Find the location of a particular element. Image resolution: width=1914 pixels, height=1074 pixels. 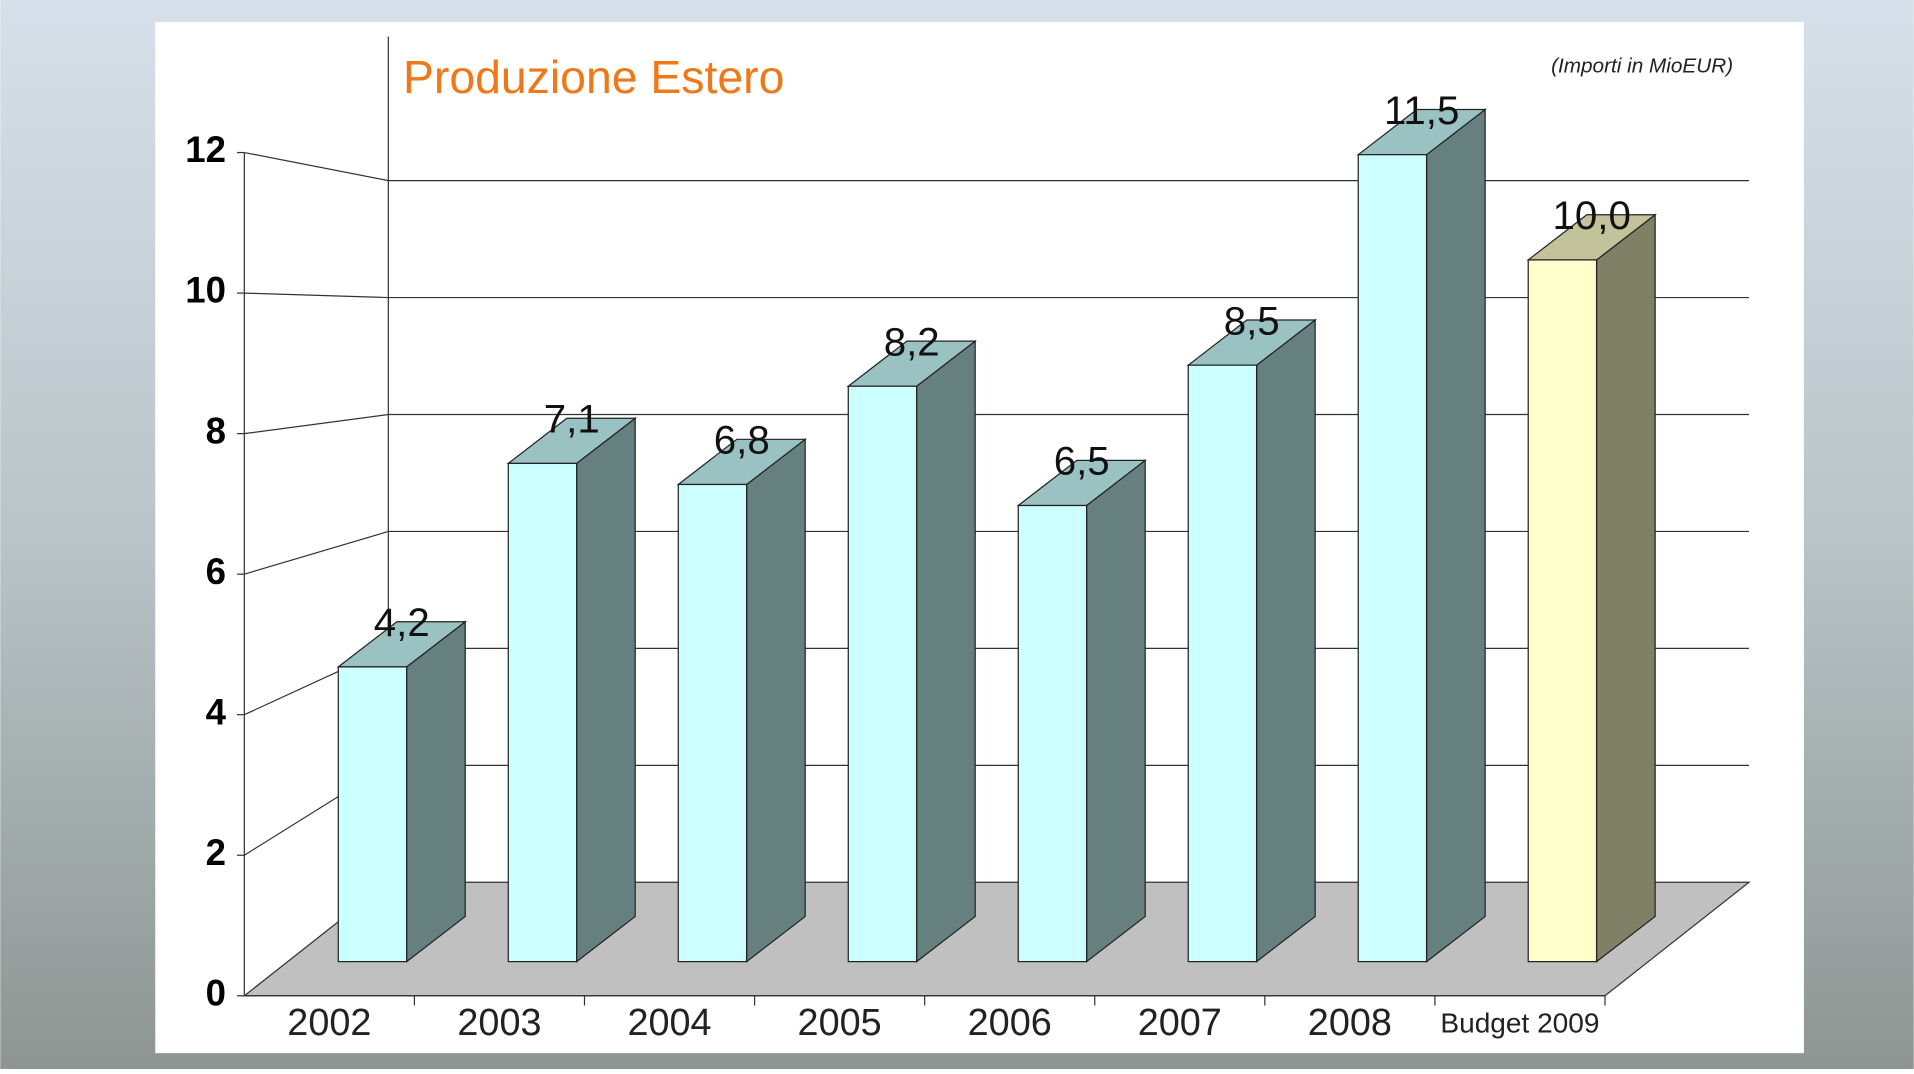

x-tick-label: 2006 is located at coordinates (1010, 1023).